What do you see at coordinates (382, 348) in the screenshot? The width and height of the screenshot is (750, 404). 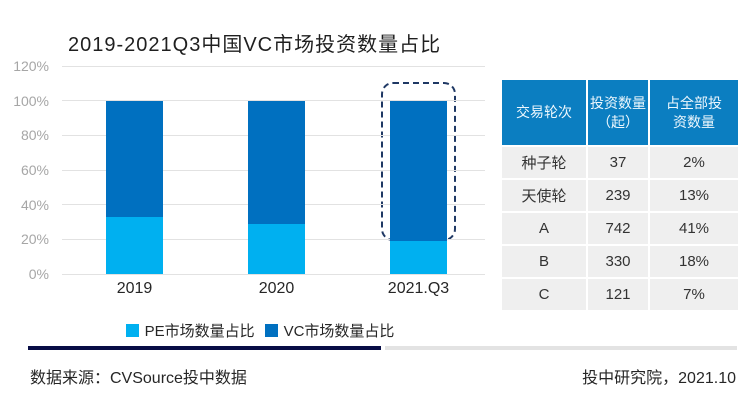 I see `footer-divider` at bounding box center [382, 348].